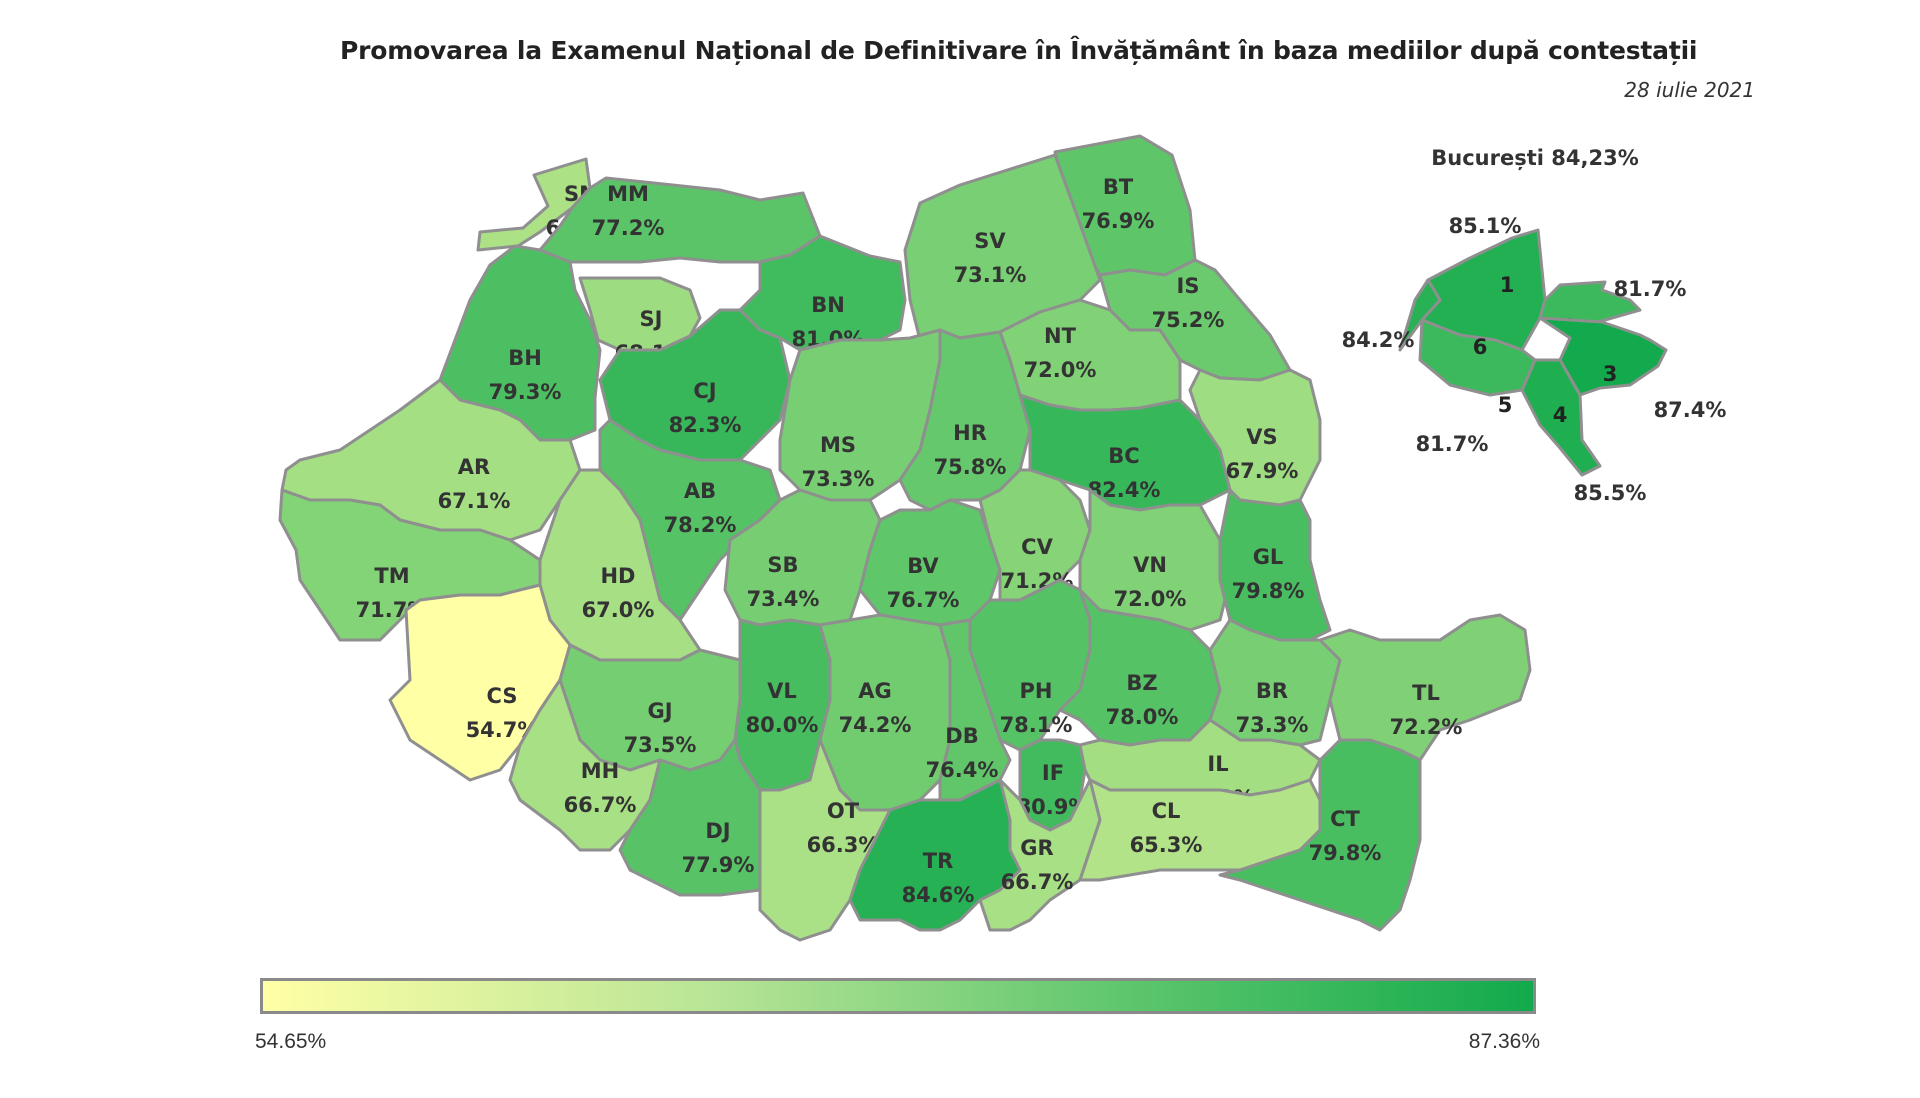 This screenshot has height=1098, width=1920. I want to click on county-code-label: OT, so click(843, 811).